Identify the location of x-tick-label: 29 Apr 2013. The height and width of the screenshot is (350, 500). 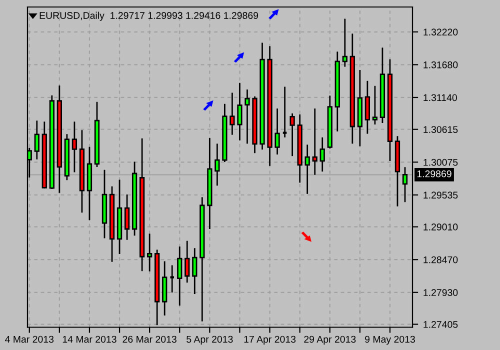
(330, 340).